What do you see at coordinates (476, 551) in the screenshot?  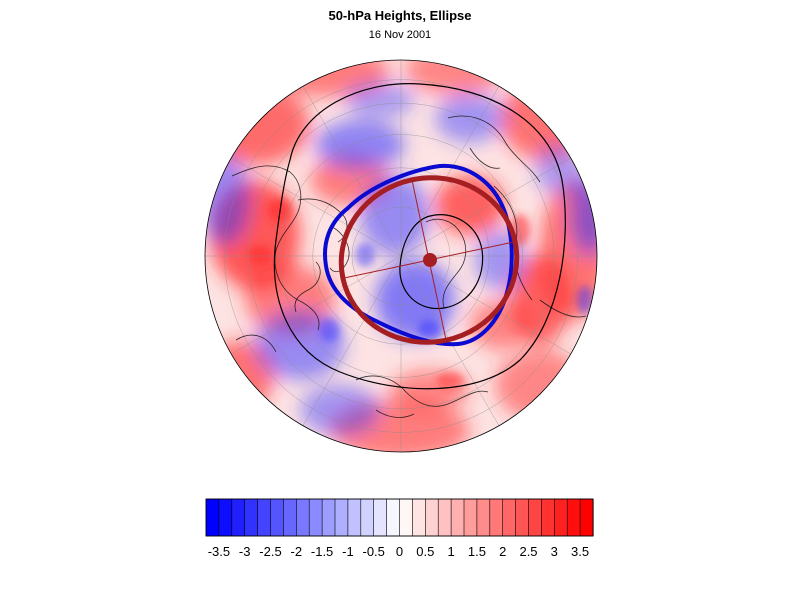 I see `colorbar-tick-label: 1.5` at bounding box center [476, 551].